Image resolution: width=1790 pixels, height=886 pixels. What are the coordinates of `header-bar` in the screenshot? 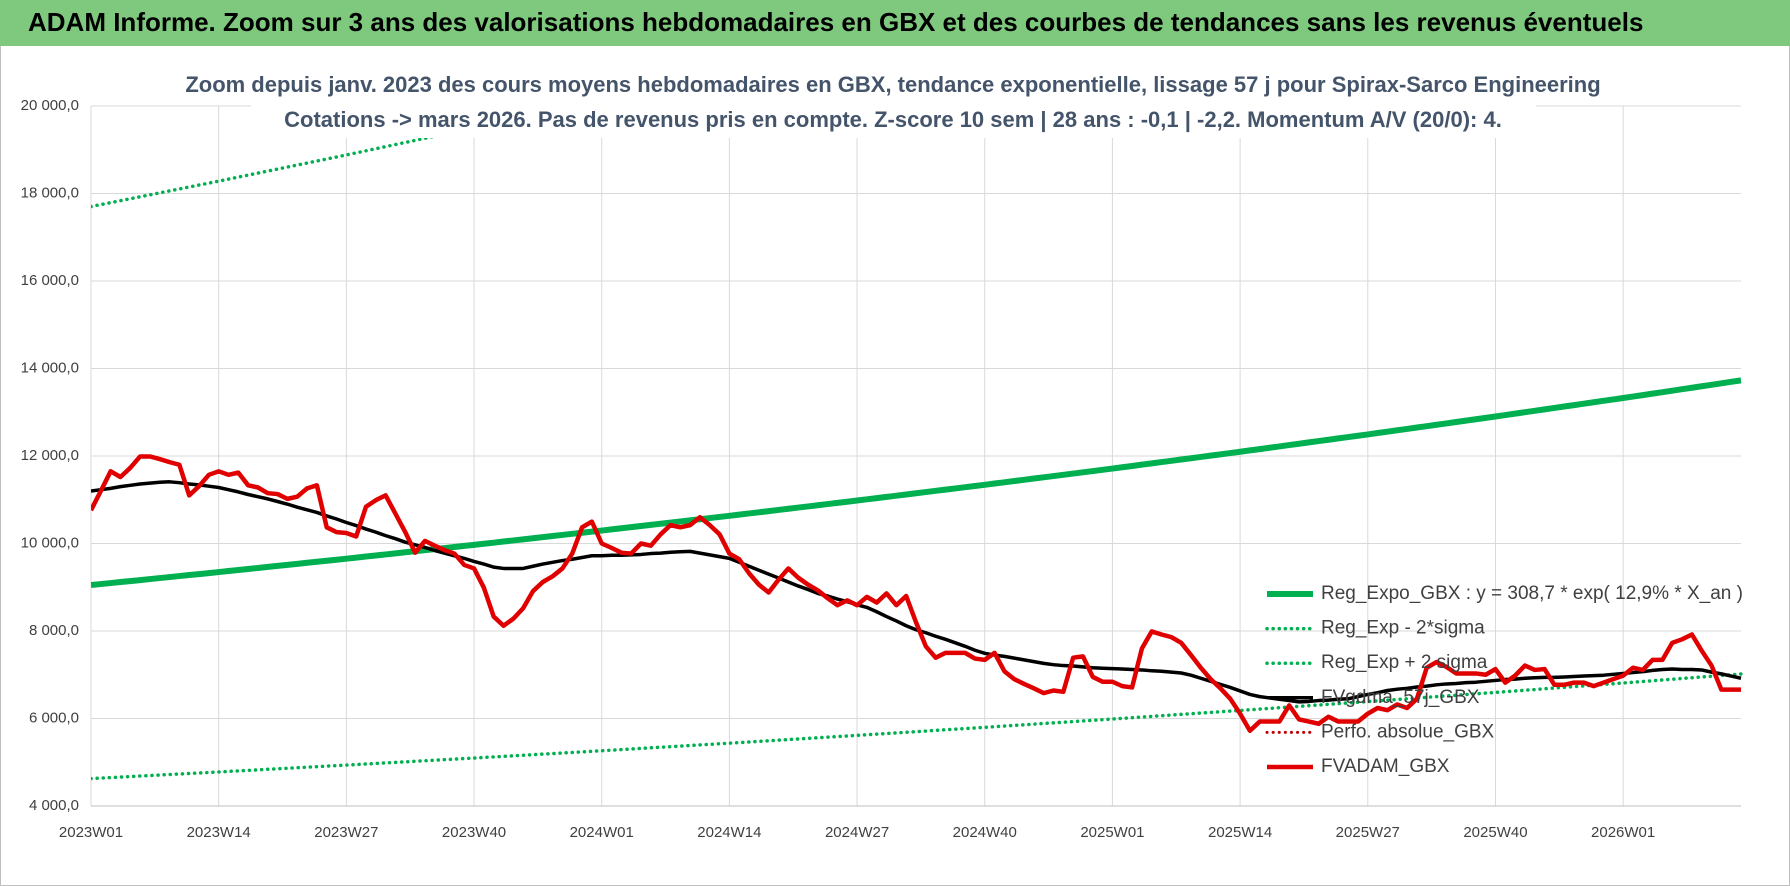 It's located at (895, 23).